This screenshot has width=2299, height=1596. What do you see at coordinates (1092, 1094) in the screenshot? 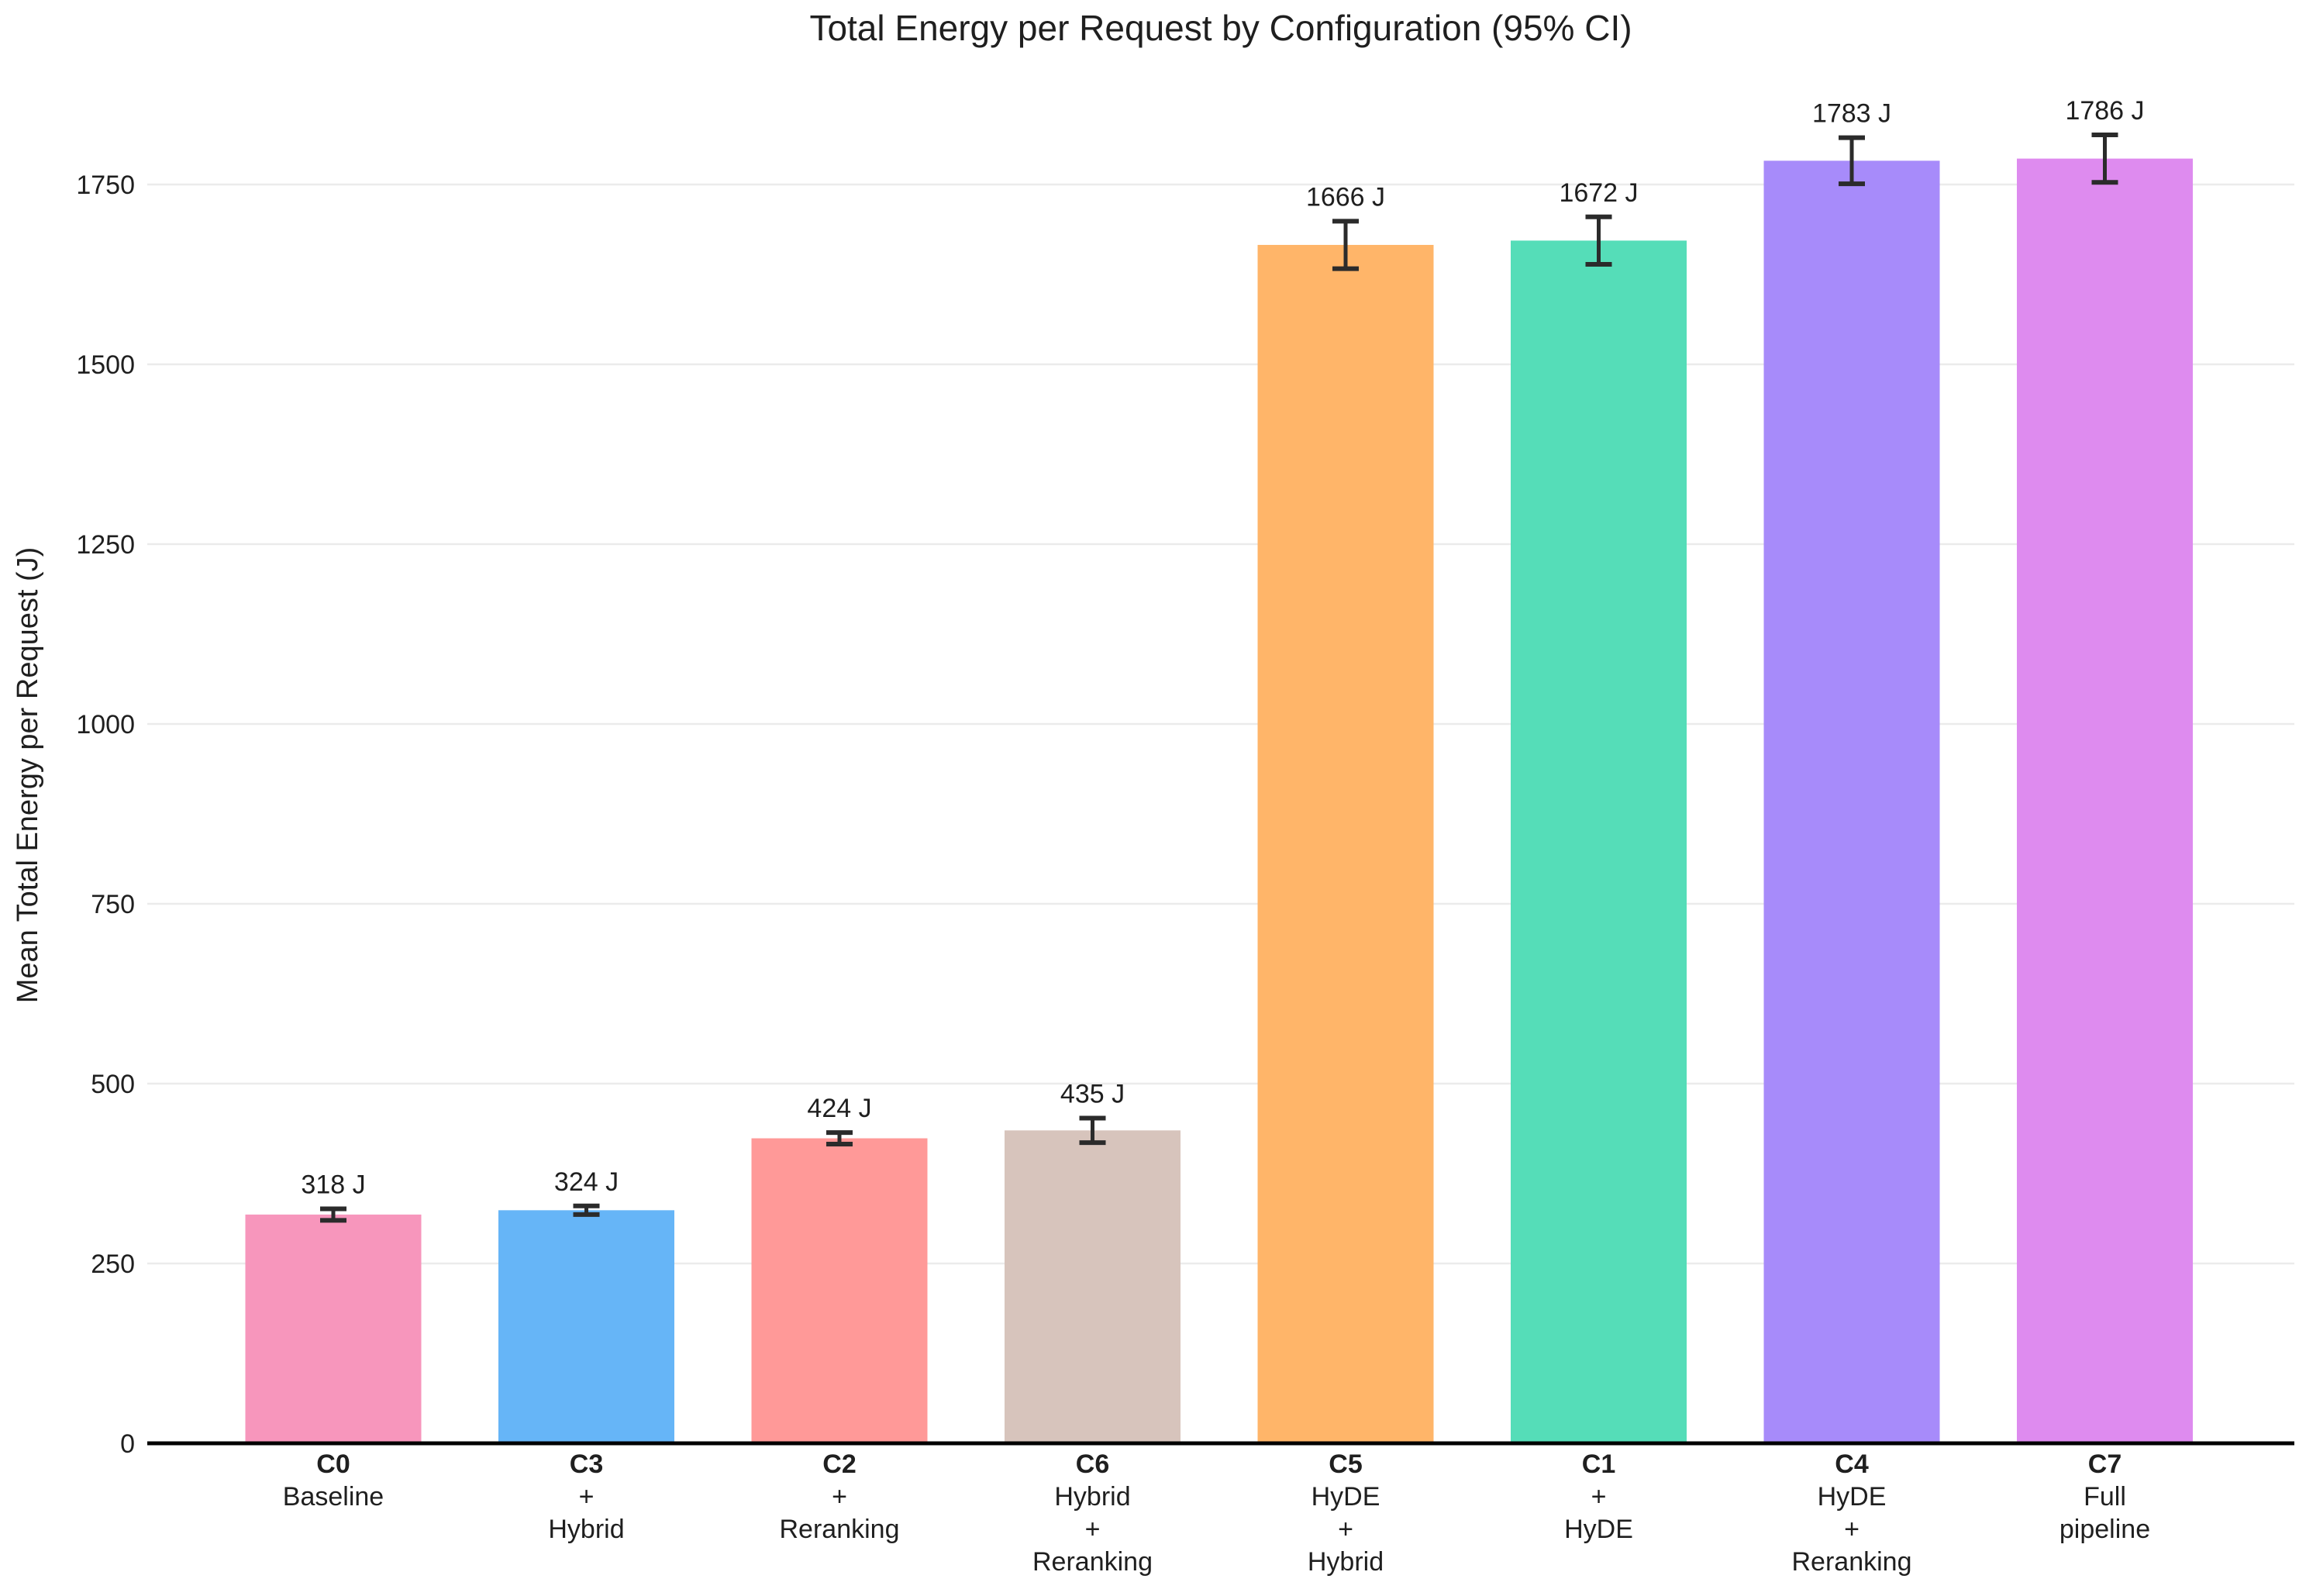
I see `bar-value-label: 435 J` at bounding box center [1092, 1094].